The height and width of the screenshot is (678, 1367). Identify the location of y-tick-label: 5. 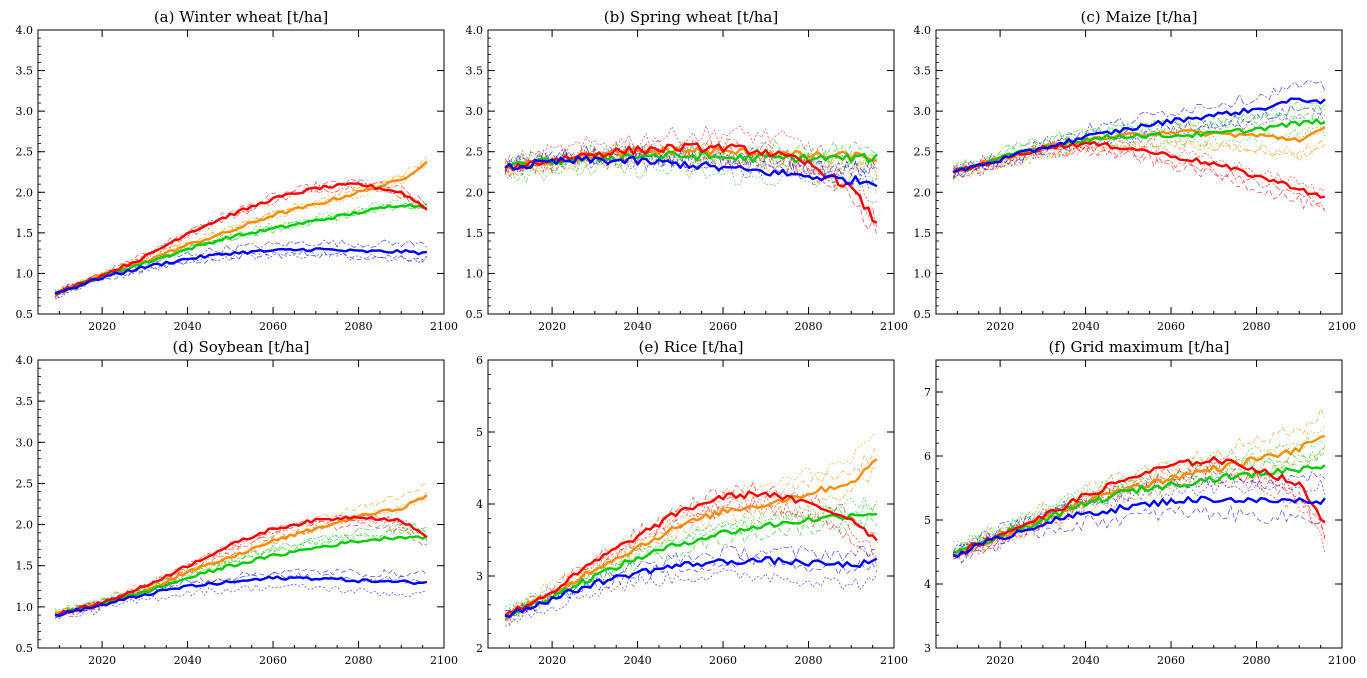
(927, 520).